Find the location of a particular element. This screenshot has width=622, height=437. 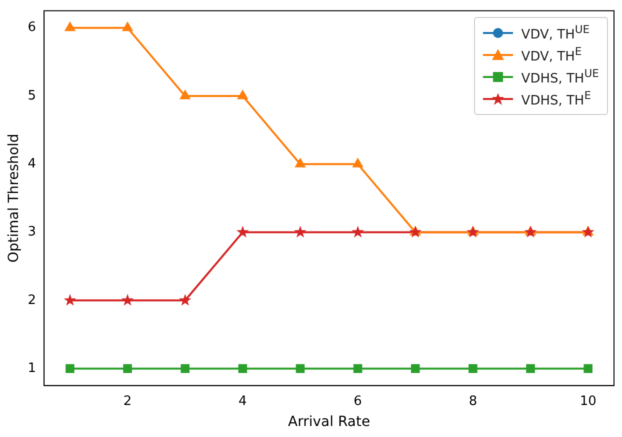

x-tick-label: 10 is located at coordinates (588, 401).